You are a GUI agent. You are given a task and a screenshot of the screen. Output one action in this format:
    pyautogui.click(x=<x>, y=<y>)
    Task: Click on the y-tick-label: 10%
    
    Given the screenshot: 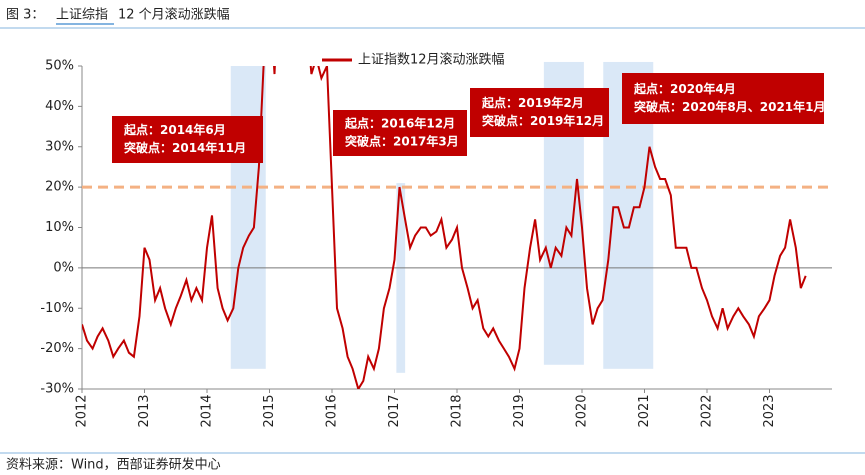 What is the action you would take?
    pyautogui.click(x=59, y=227)
    